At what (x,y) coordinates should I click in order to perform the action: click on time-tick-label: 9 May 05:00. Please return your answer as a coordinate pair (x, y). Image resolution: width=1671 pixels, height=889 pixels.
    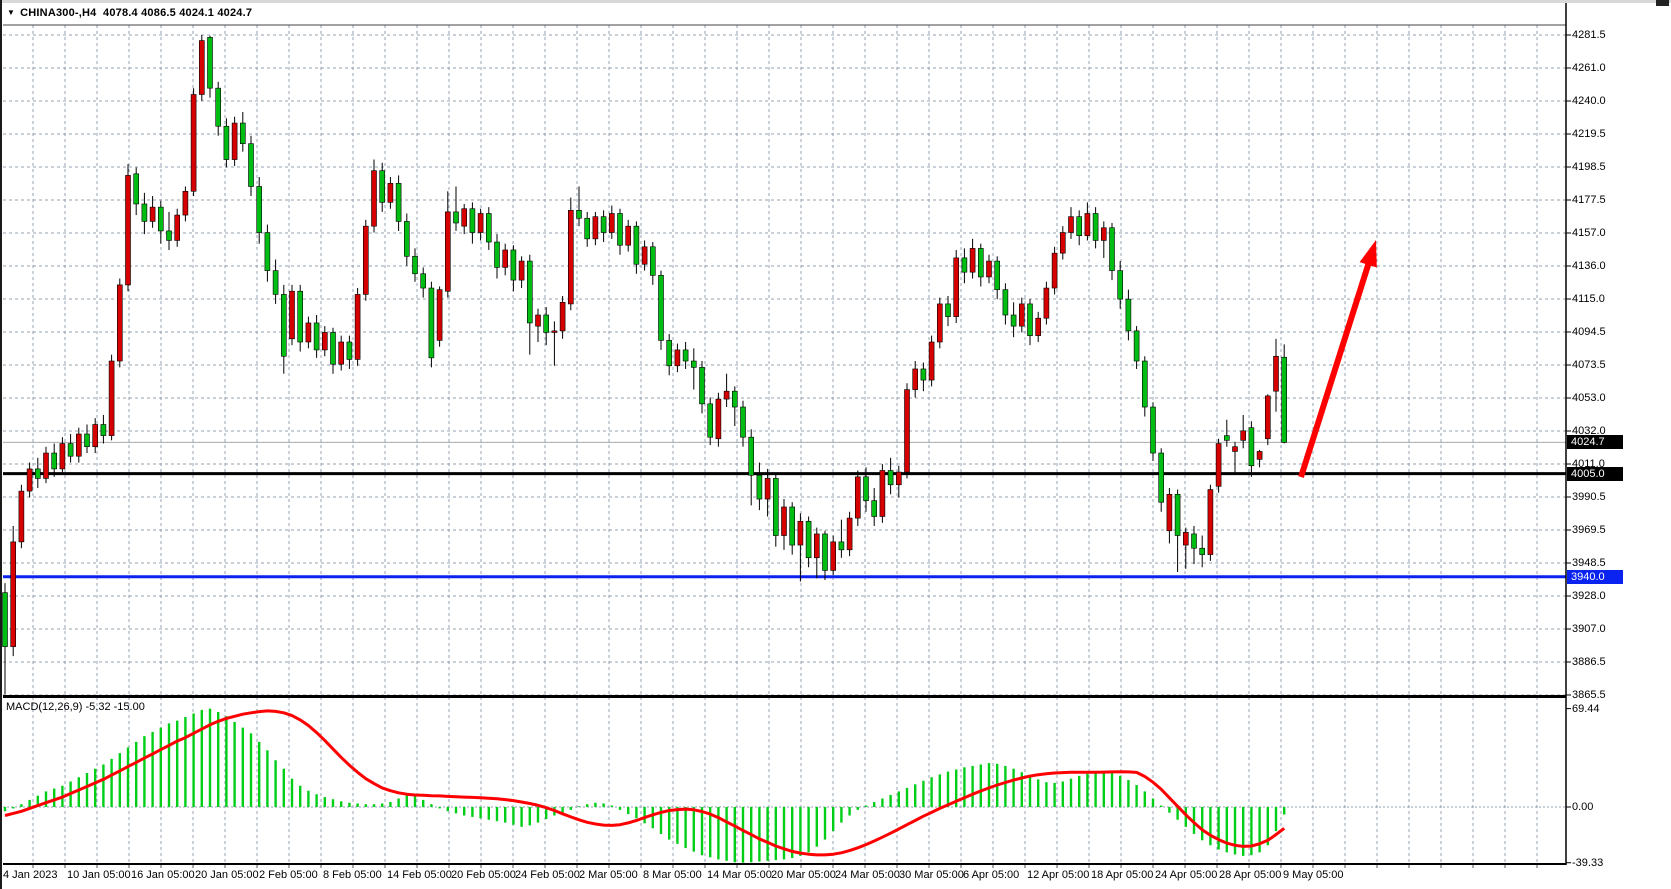
    Looking at the image, I should click on (1313, 875).